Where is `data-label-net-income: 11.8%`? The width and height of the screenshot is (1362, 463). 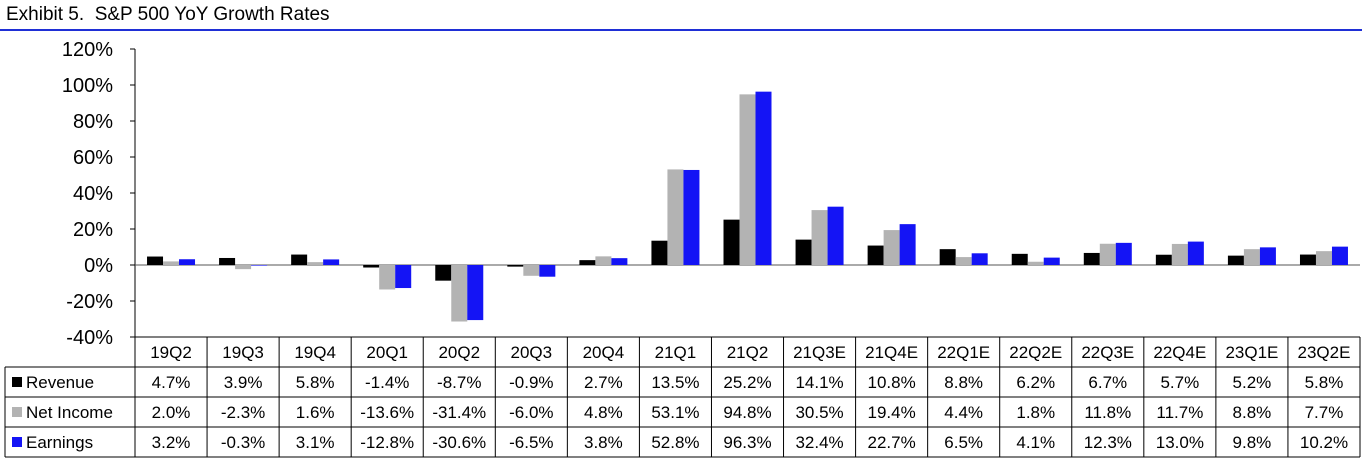
data-label-net-income: 11.8% is located at coordinates (1107, 412).